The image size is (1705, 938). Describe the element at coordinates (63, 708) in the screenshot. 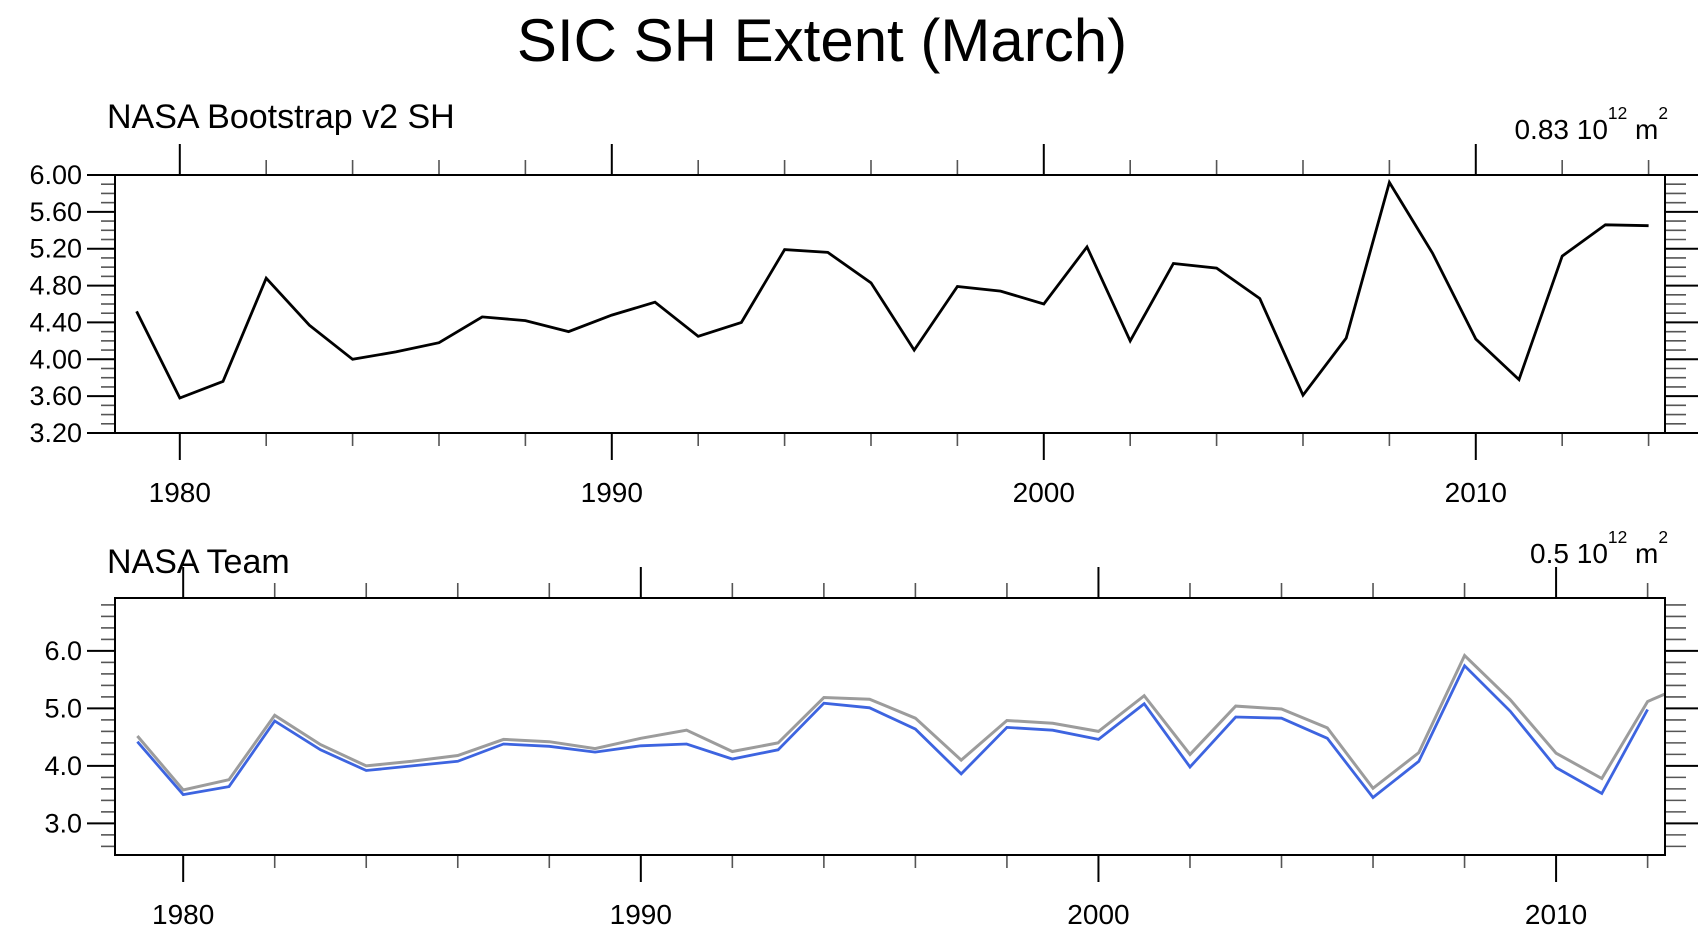

I see `y-tick-label: 5.0` at that location.